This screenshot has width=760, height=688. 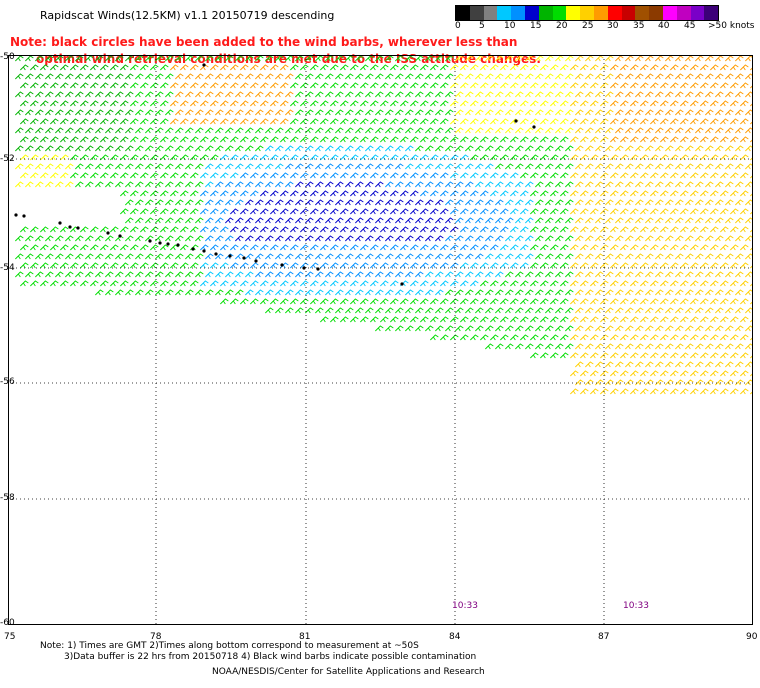 I want to click on longitude-label: 75, so click(x=10, y=637).